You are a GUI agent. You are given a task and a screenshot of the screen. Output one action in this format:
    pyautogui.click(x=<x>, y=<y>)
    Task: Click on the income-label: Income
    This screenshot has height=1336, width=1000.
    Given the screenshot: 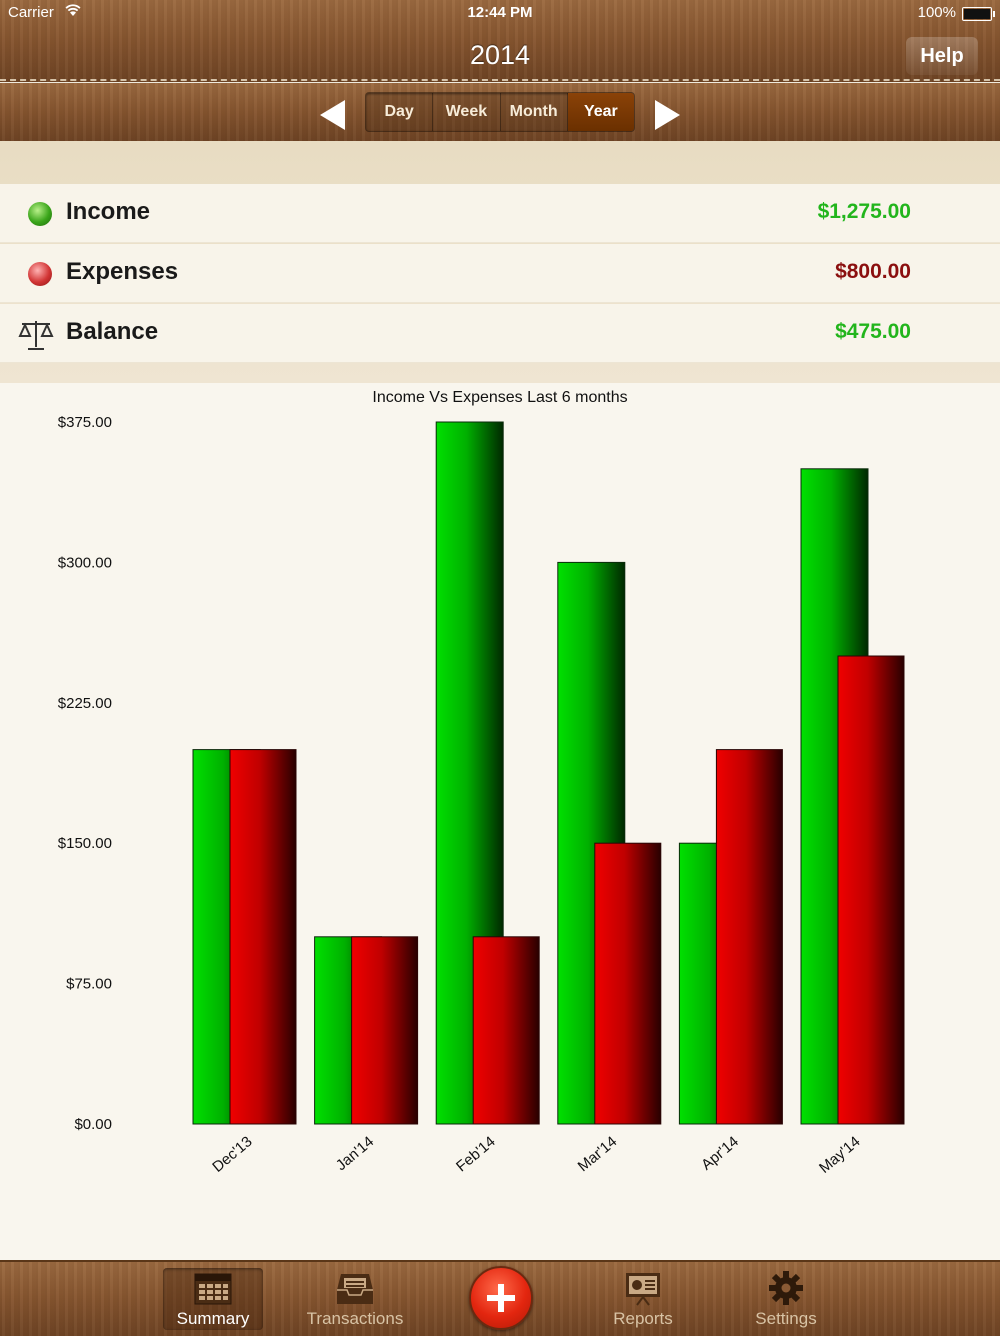 What is the action you would take?
    pyautogui.click(x=108, y=211)
    